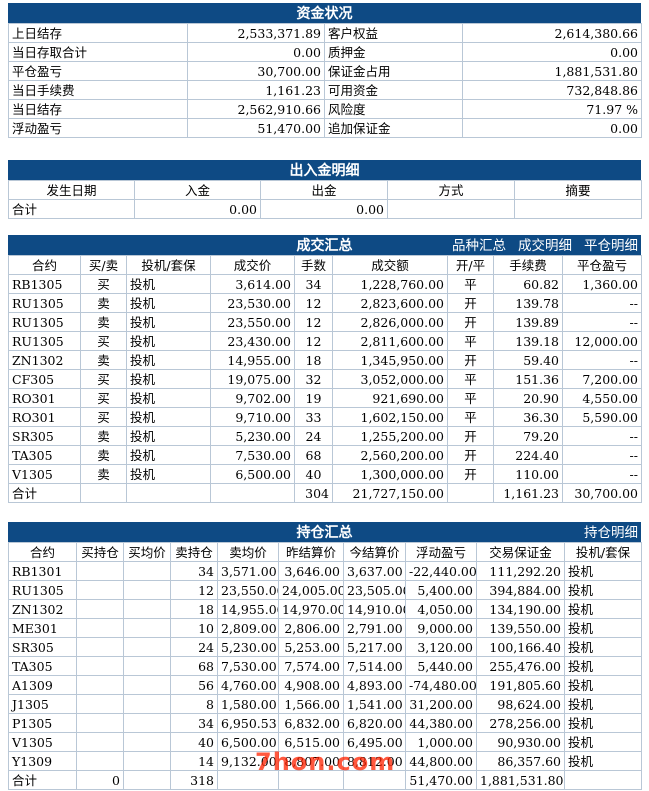 This screenshot has height=791, width=649. I want to click on table-cell: 6,832.00, so click(311, 723).